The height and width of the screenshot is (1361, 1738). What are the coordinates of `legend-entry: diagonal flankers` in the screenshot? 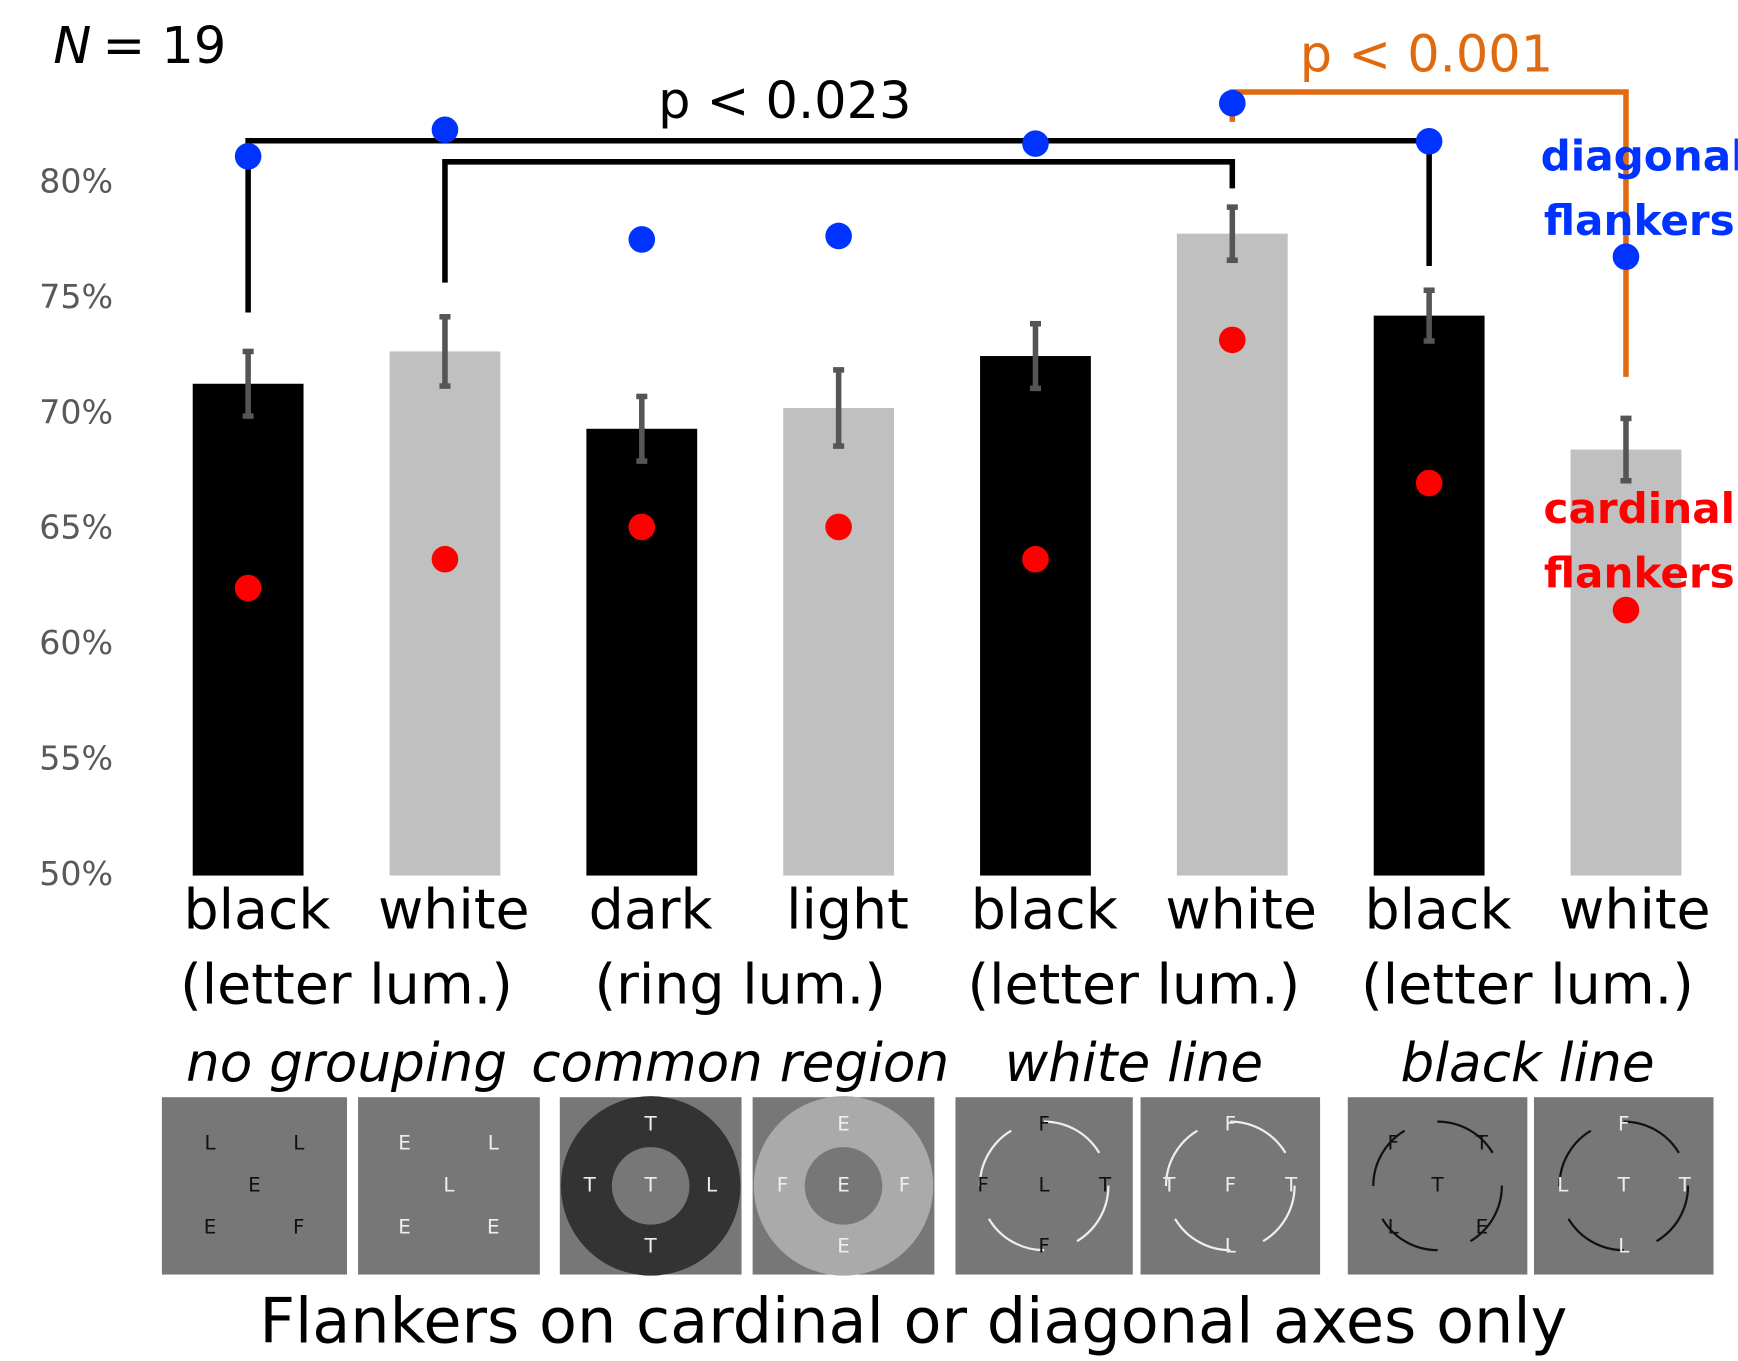 It's located at (1639, 188).